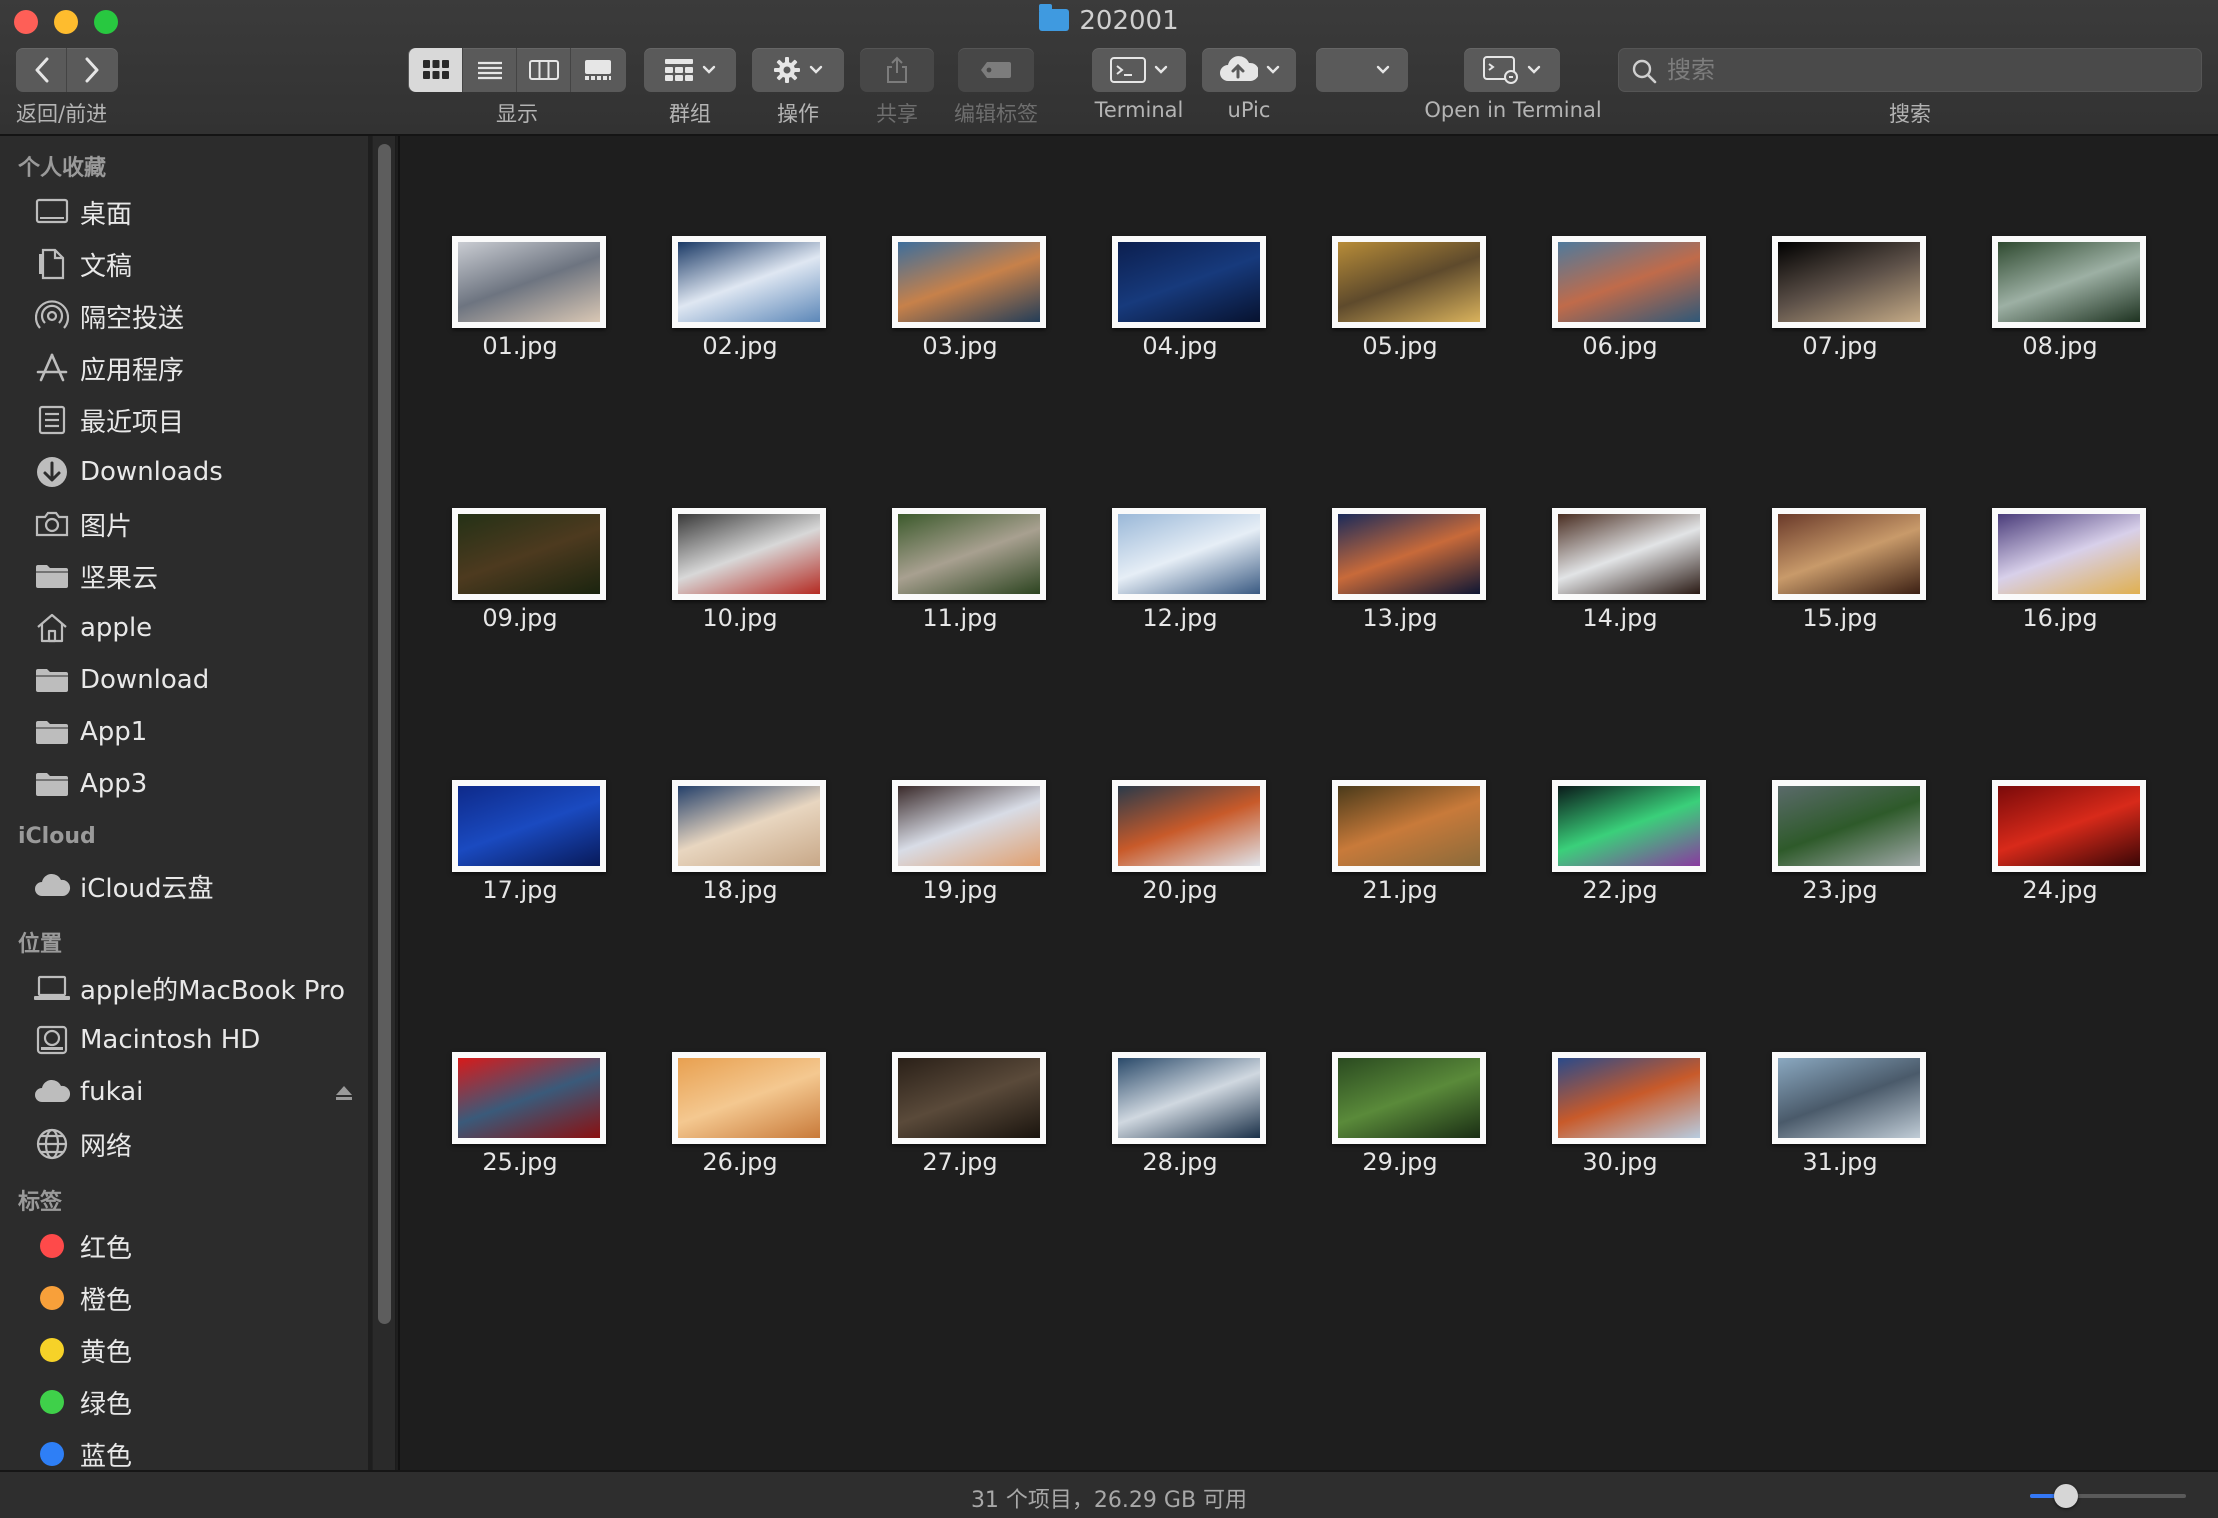  I want to click on file-item: 14.jpg, so click(1620, 564).